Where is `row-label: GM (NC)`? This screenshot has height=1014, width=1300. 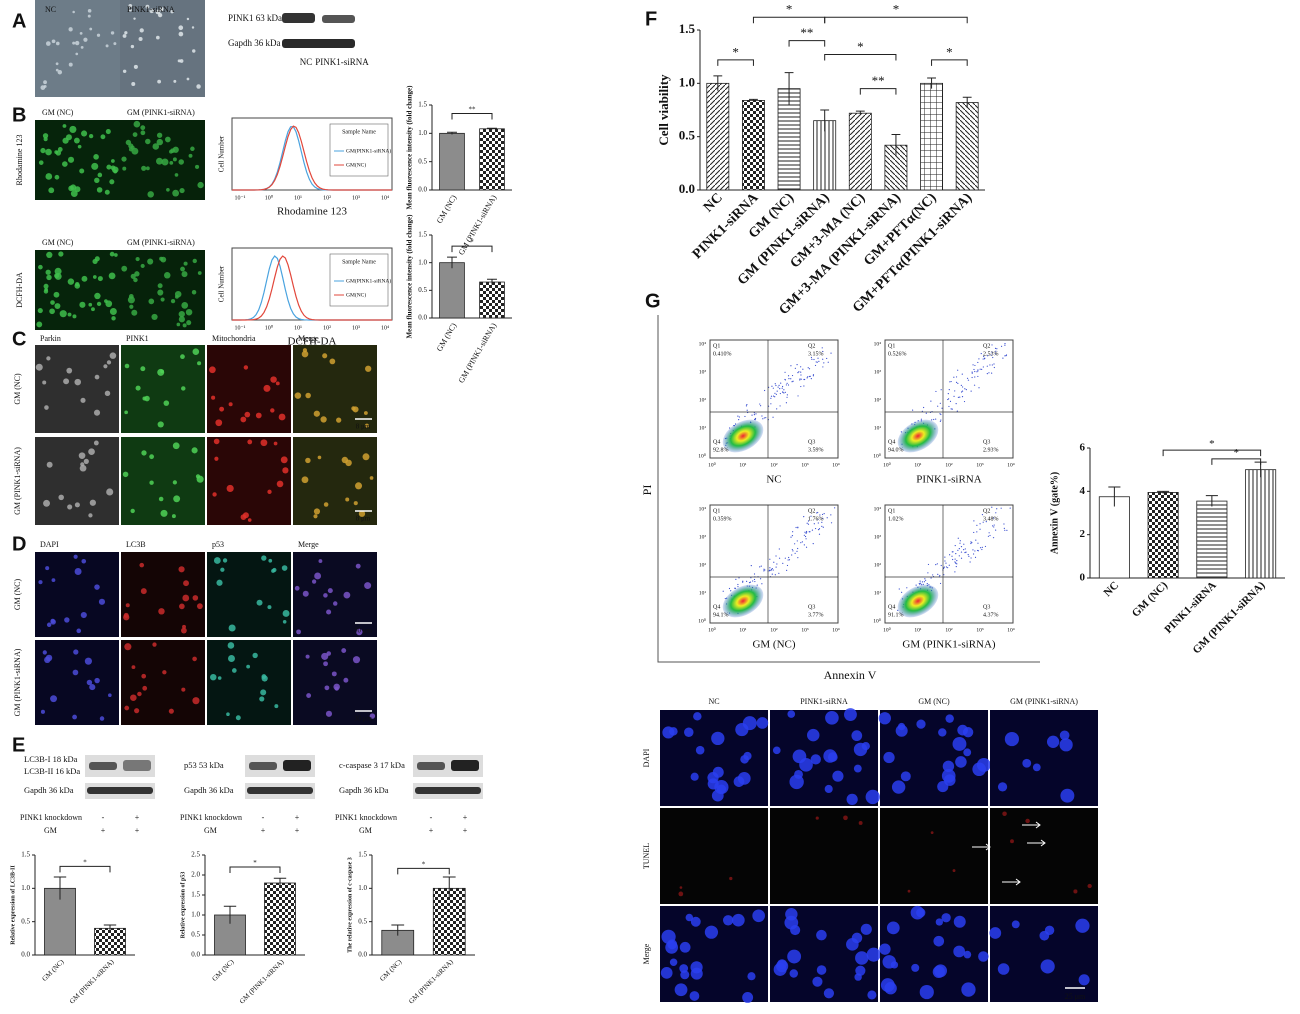
row-label: GM (NC) is located at coordinates (17, 389).